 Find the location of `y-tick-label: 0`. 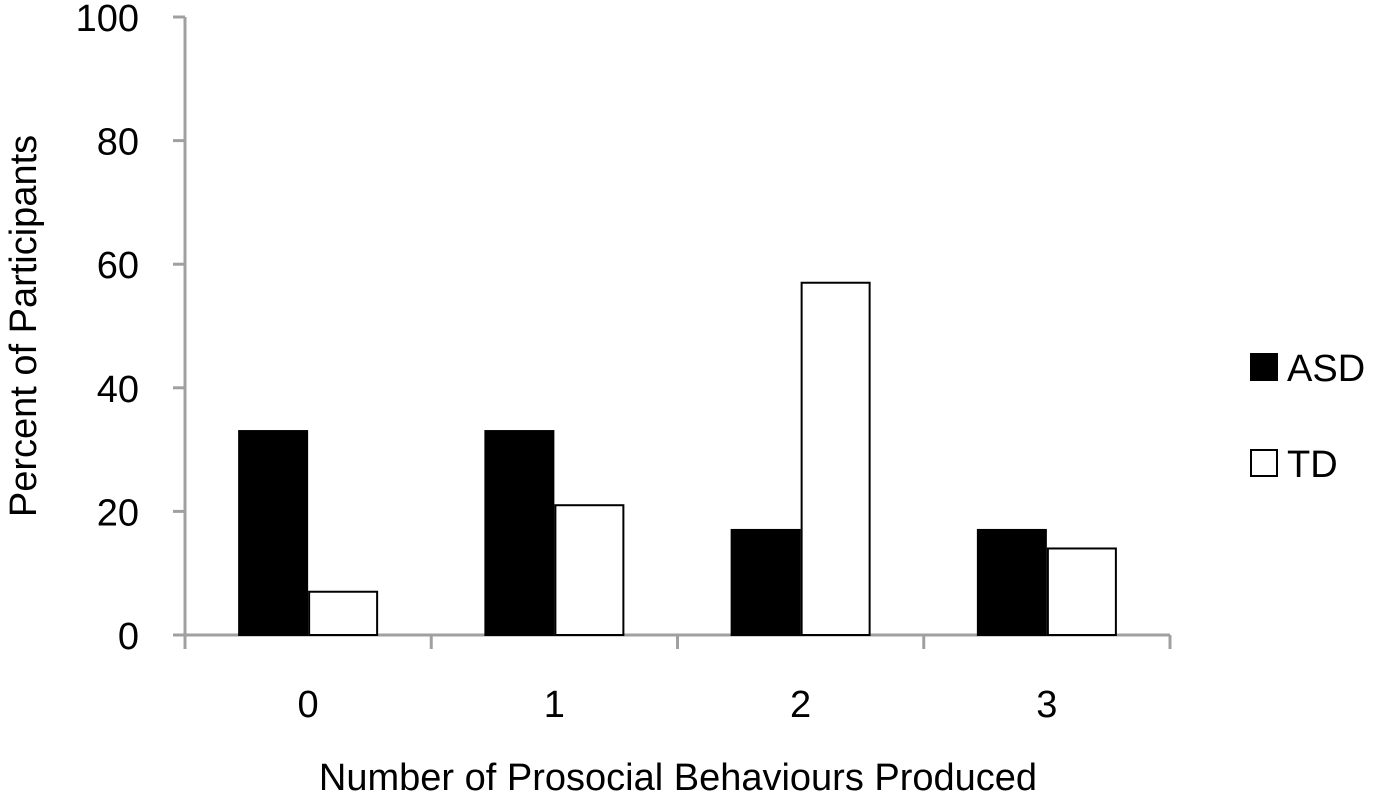

y-tick-label: 0 is located at coordinates (128, 637).